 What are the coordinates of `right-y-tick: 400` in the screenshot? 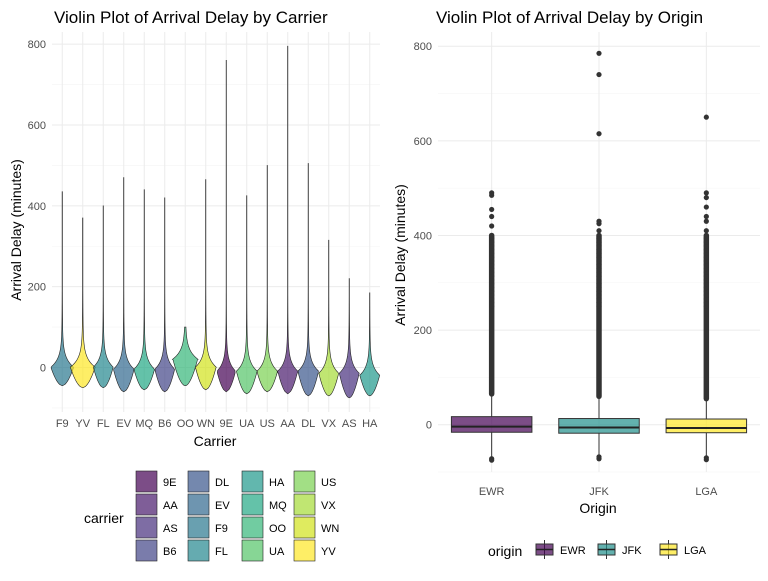 It's located at (423, 236).